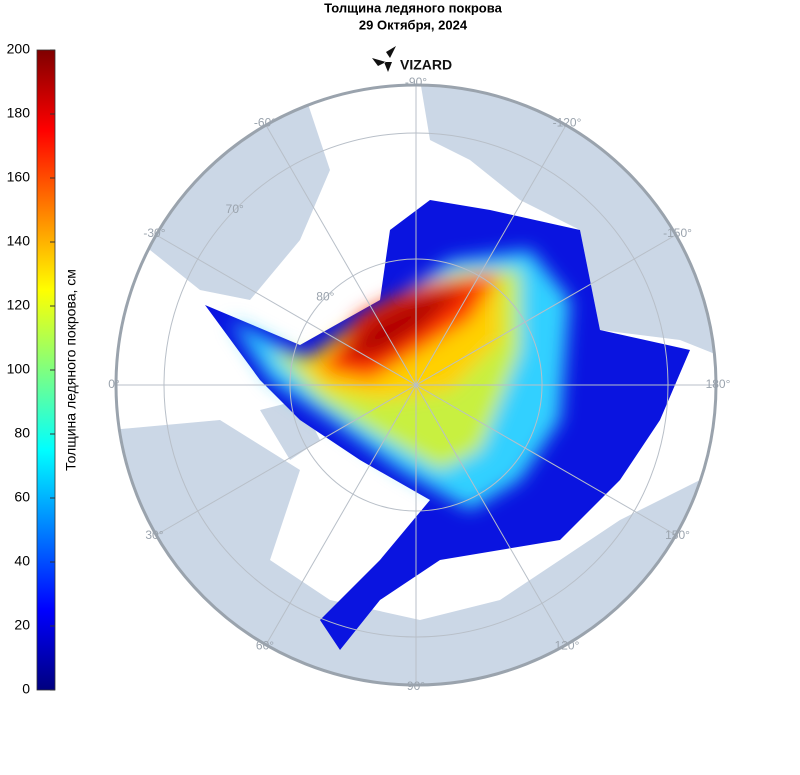 The width and height of the screenshot is (800, 775). I want to click on longitude-label: 0°, so click(114, 384).